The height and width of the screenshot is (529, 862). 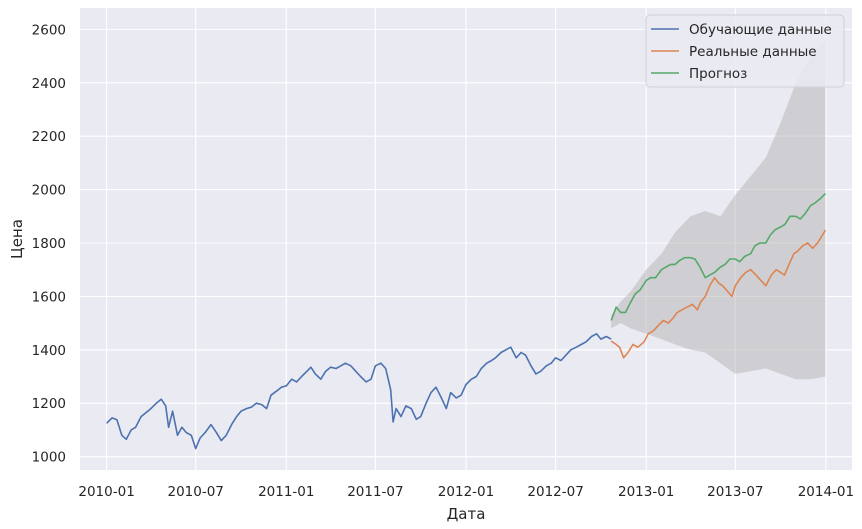 What do you see at coordinates (359, 391) in the screenshot?
I see `series-line-train` at bounding box center [359, 391].